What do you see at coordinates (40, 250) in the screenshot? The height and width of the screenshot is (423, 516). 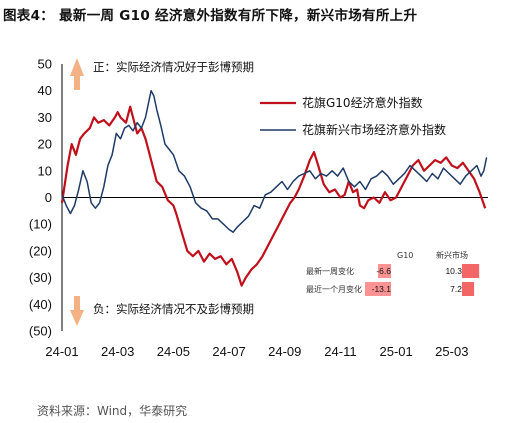 I see `y-tick-label: (20)` at bounding box center [40, 250].